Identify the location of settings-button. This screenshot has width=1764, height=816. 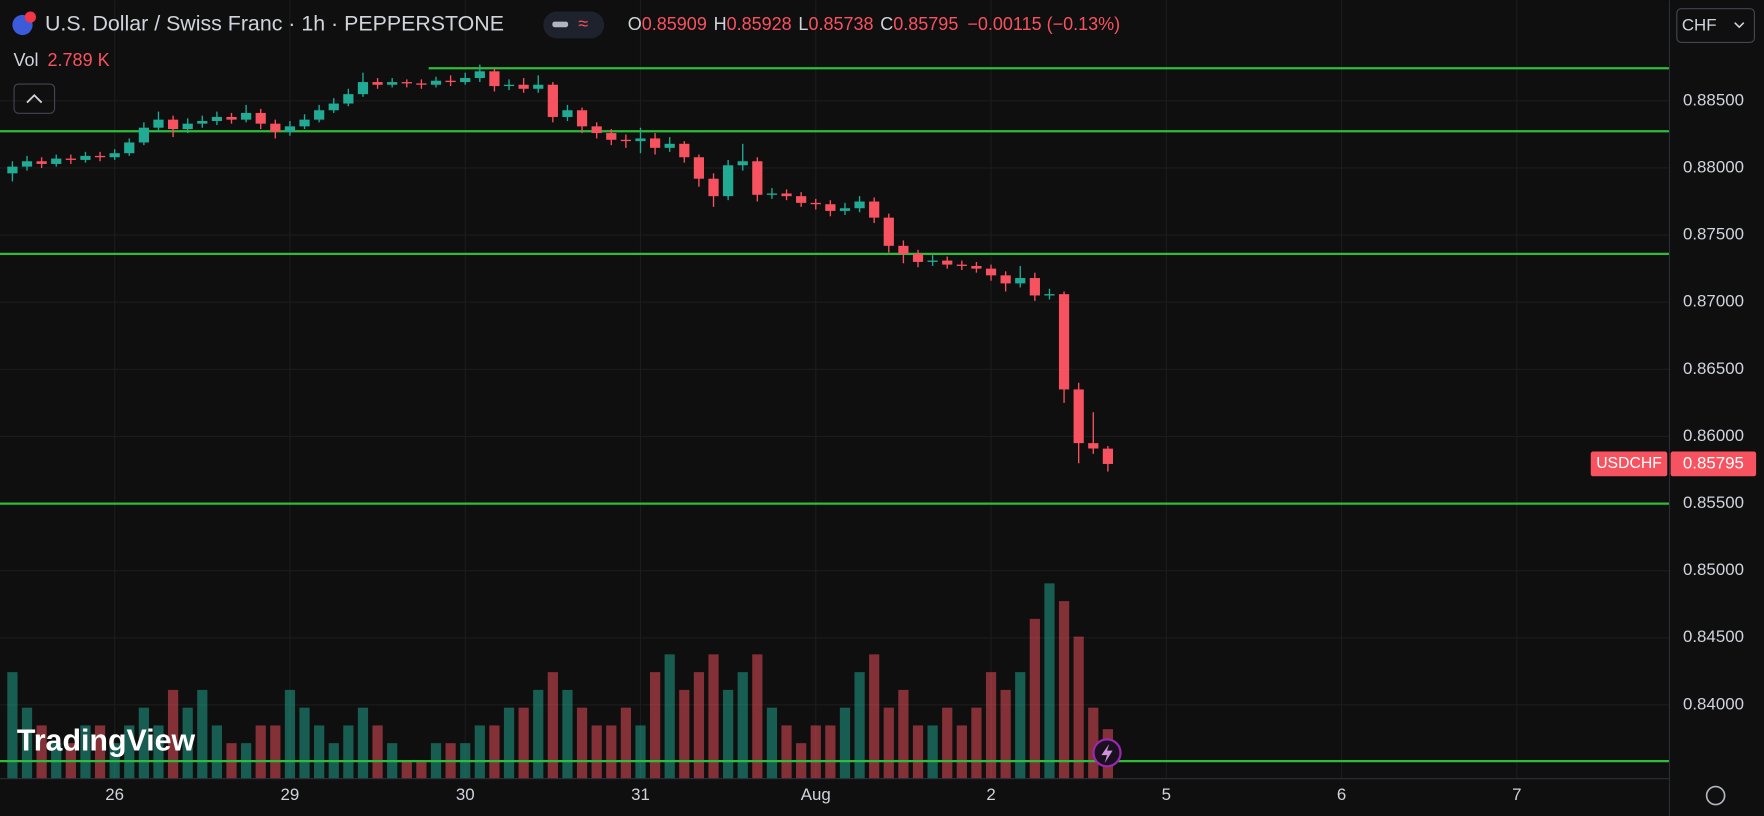
(1715, 795).